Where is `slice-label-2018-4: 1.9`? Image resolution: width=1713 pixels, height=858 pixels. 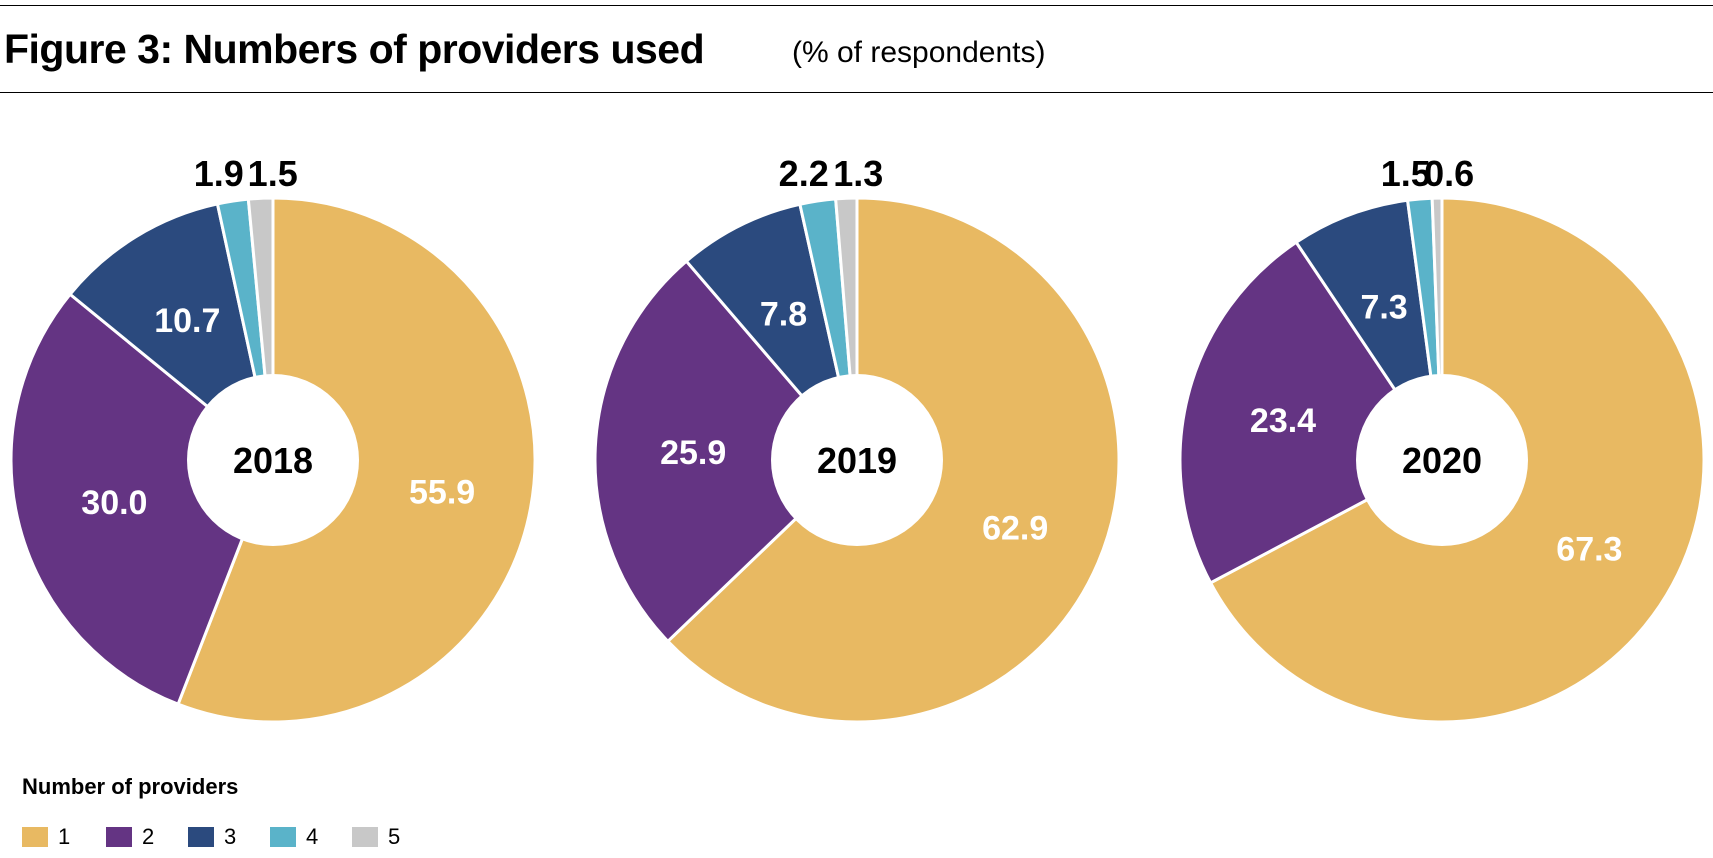
slice-label-2018-4: 1.9 is located at coordinates (219, 173).